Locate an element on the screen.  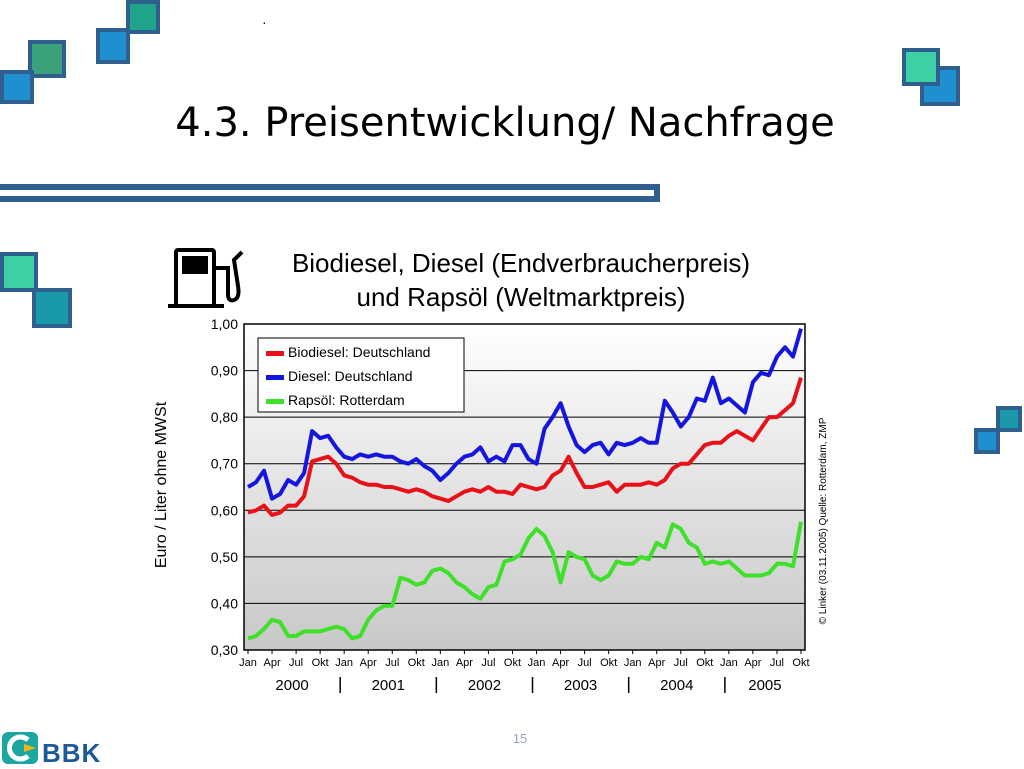
year-label: 2001 is located at coordinates (388, 685).